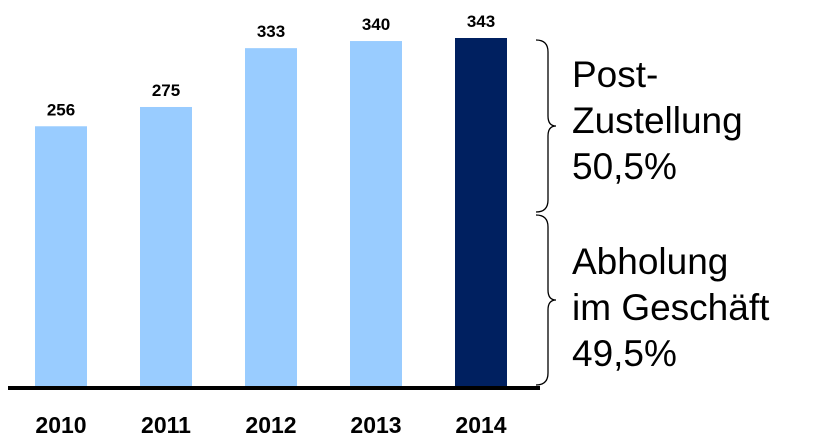 This screenshot has width=831, height=441. I want to click on x-tick-label: 2010, so click(60, 425).